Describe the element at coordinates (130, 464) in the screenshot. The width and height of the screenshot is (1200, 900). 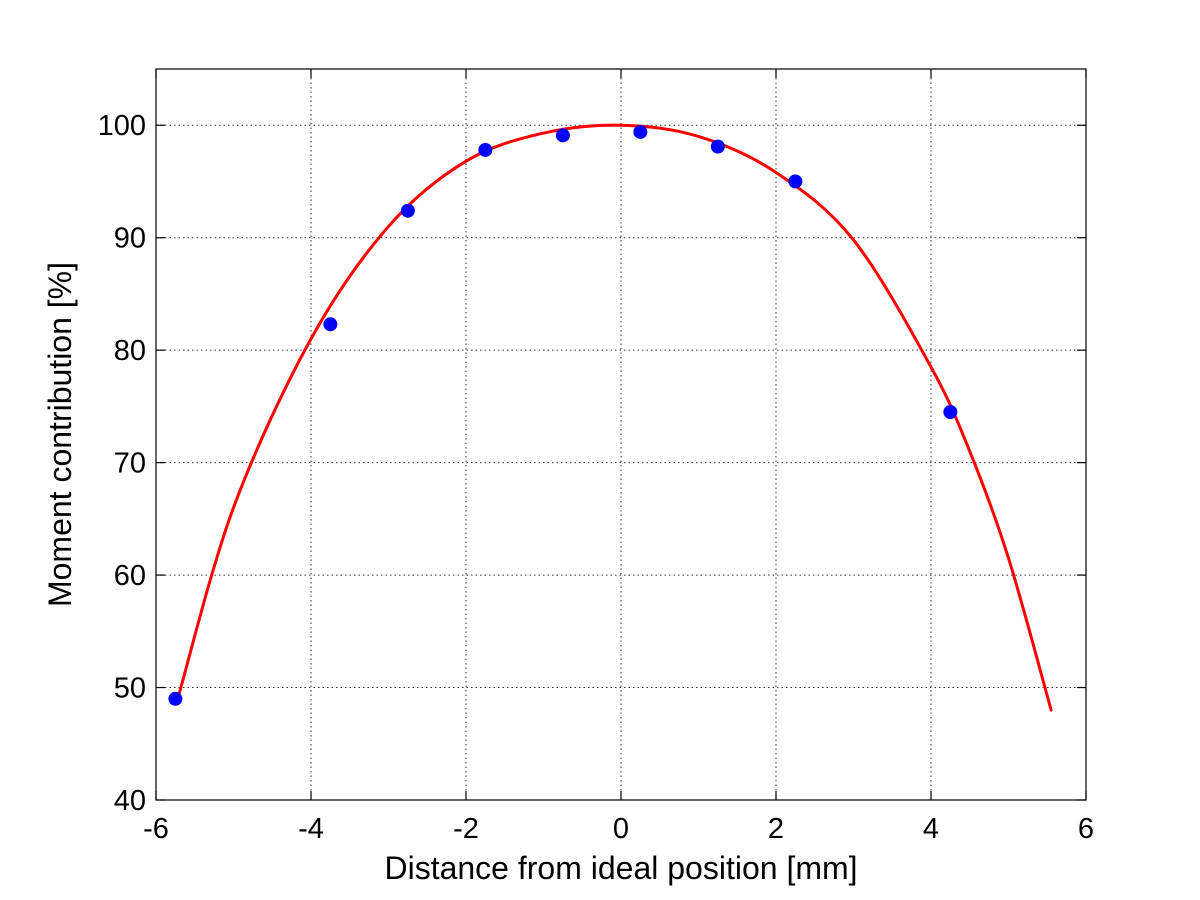
I see `y-tick-label: 70` at that location.